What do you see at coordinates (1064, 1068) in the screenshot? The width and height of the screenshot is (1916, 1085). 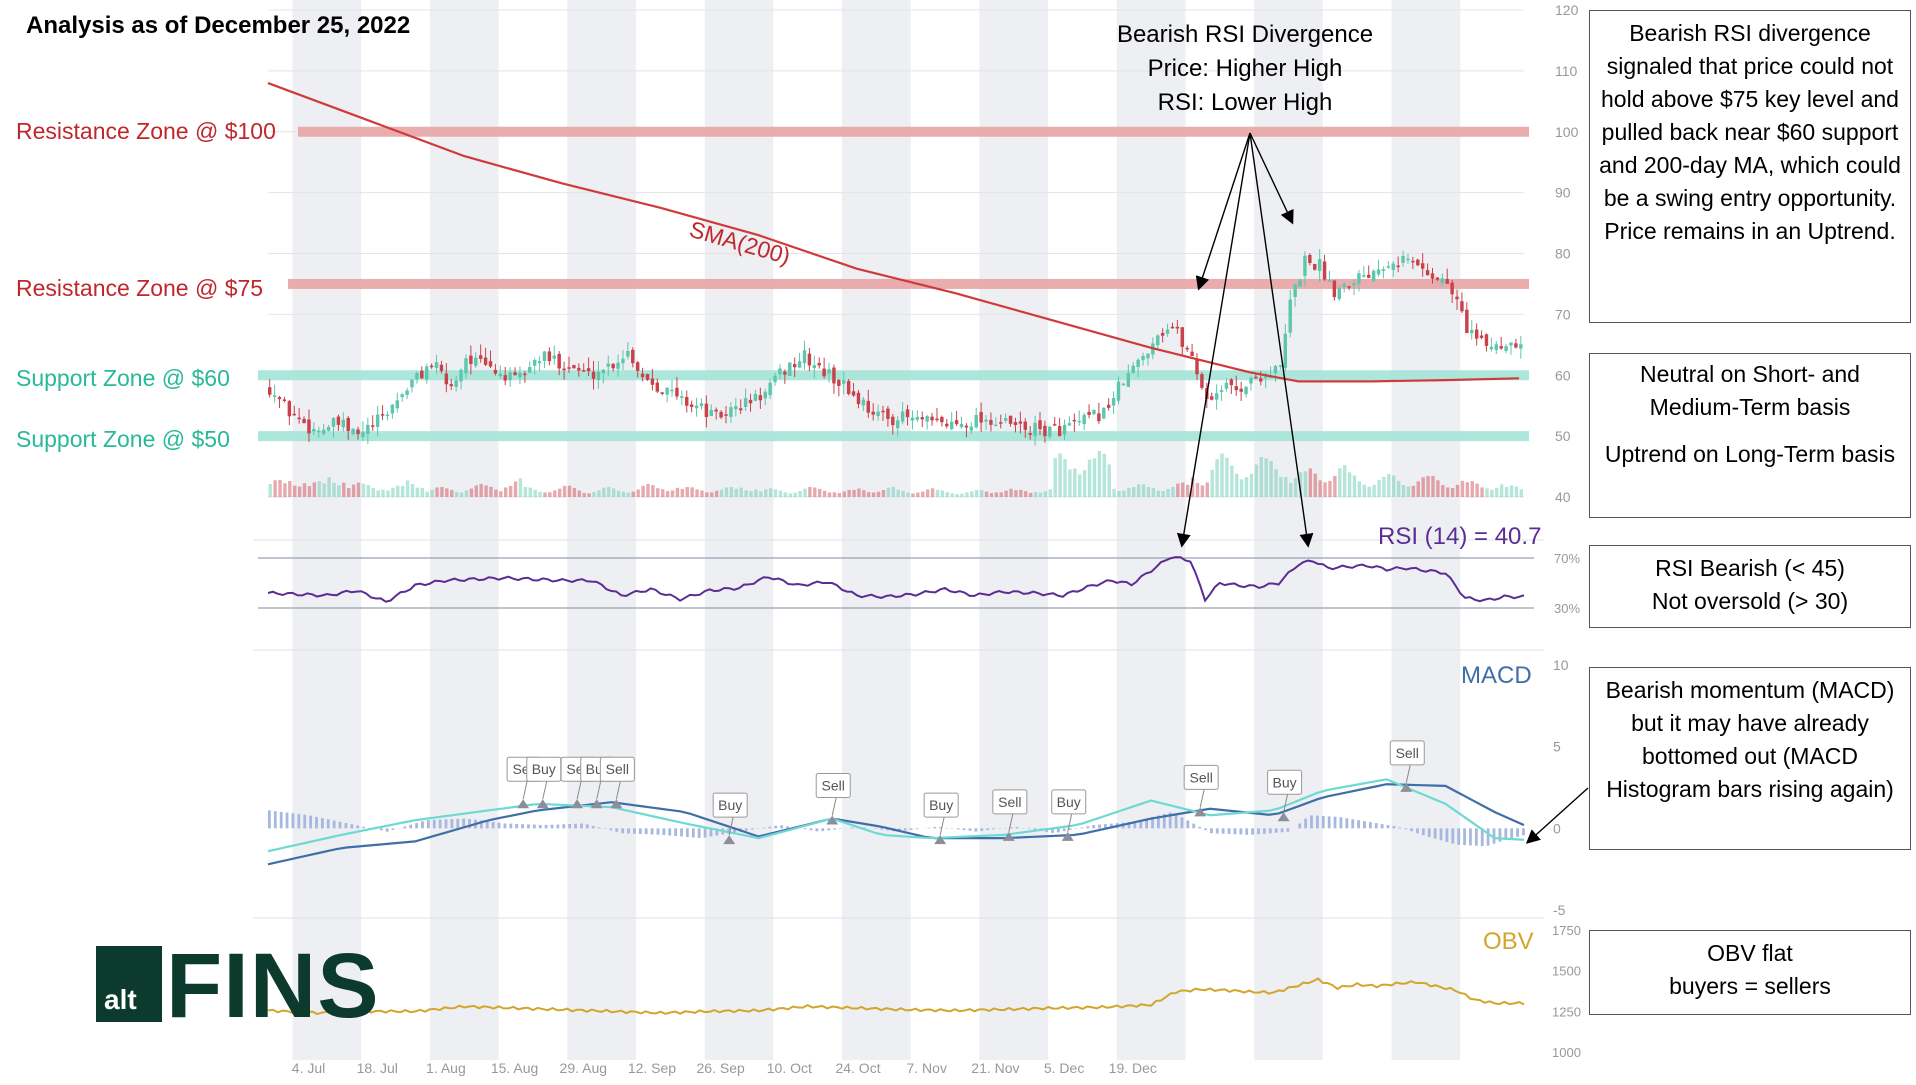 I see `x-tick-label: 5. Dec` at bounding box center [1064, 1068].